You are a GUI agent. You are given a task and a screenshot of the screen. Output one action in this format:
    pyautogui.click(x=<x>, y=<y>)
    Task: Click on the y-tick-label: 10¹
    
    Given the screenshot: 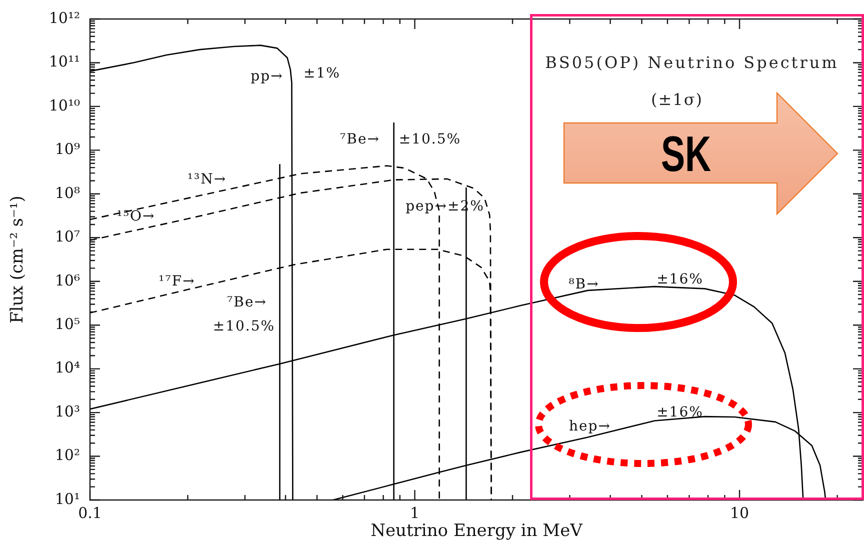 What is the action you would take?
    pyautogui.click(x=67, y=499)
    